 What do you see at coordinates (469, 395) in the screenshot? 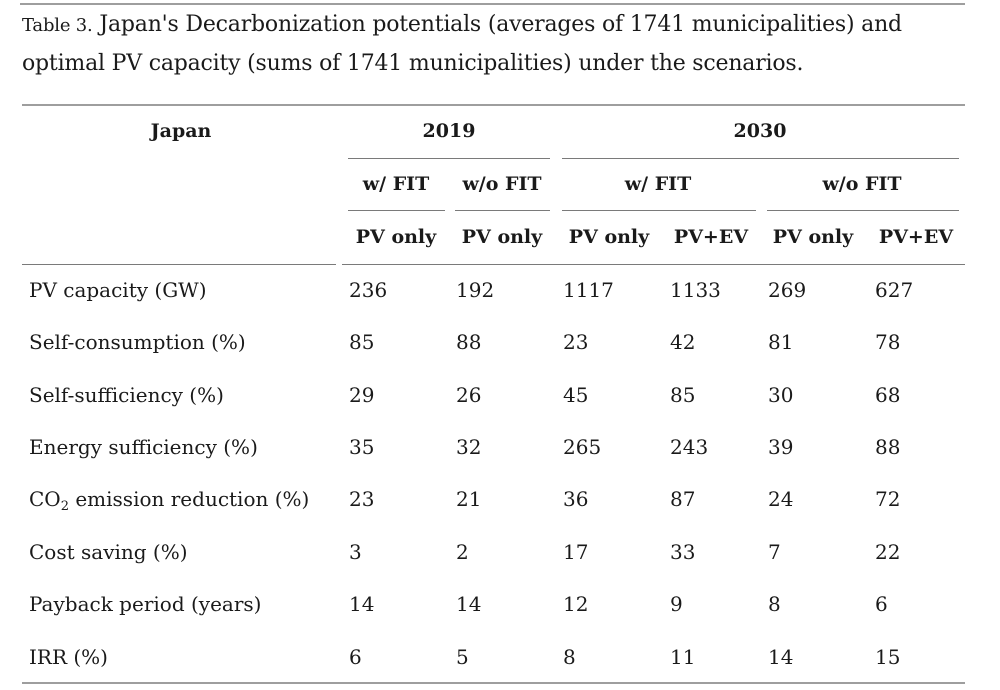
I see `cell-value: 26` at bounding box center [469, 395].